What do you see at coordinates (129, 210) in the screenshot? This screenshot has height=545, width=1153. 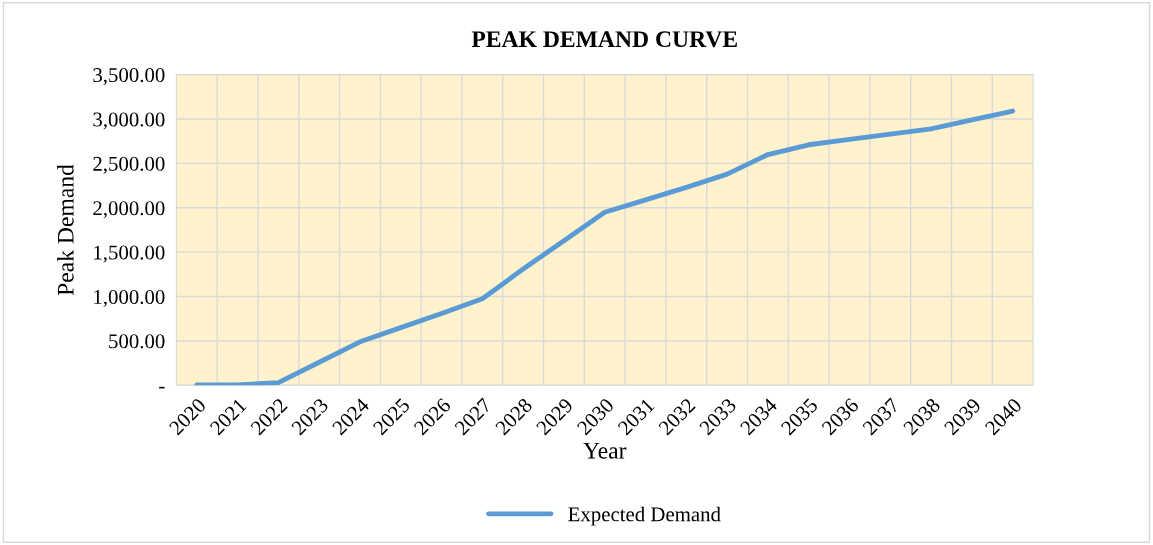 I see `y-tick-label: 2,000.00` at bounding box center [129, 210].